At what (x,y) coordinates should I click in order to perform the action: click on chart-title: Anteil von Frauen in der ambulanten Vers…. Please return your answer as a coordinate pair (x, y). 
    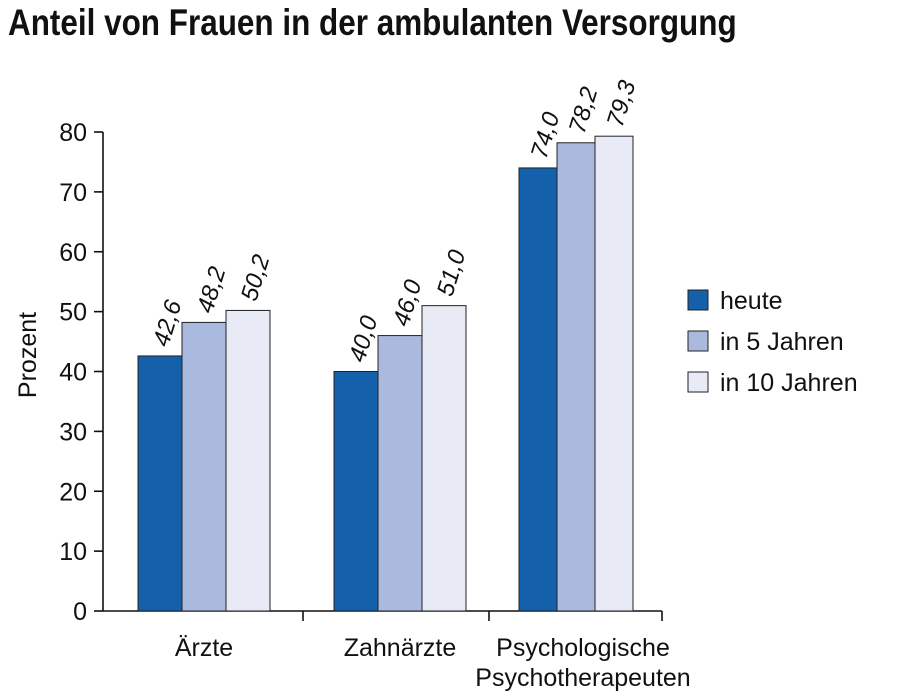
    Looking at the image, I should click on (372, 22).